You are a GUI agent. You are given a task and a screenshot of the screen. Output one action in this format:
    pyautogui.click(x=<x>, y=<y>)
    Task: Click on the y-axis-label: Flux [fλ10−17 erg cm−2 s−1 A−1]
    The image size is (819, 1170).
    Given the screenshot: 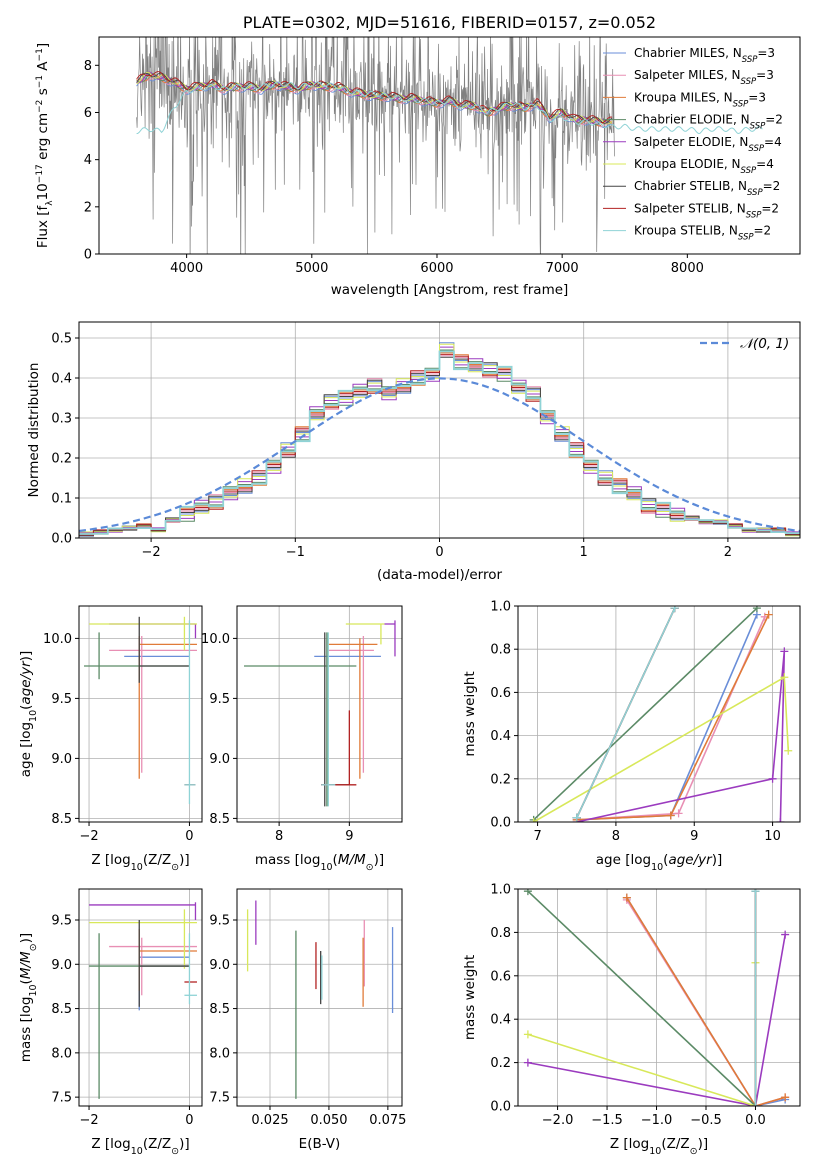 What is the action you would take?
    pyautogui.click(x=45, y=145)
    